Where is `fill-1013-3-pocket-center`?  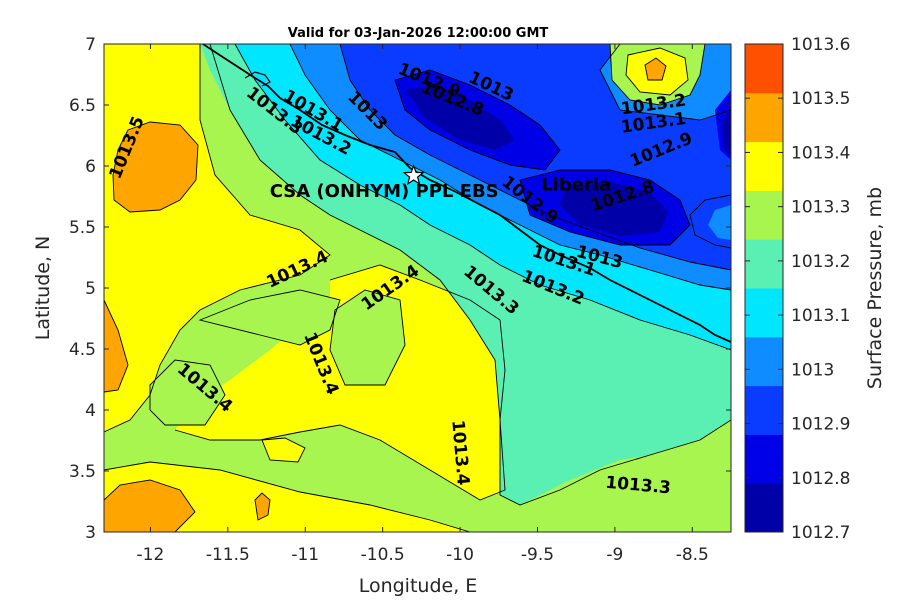
fill-1013-3-pocket-center is located at coordinates (270, 317).